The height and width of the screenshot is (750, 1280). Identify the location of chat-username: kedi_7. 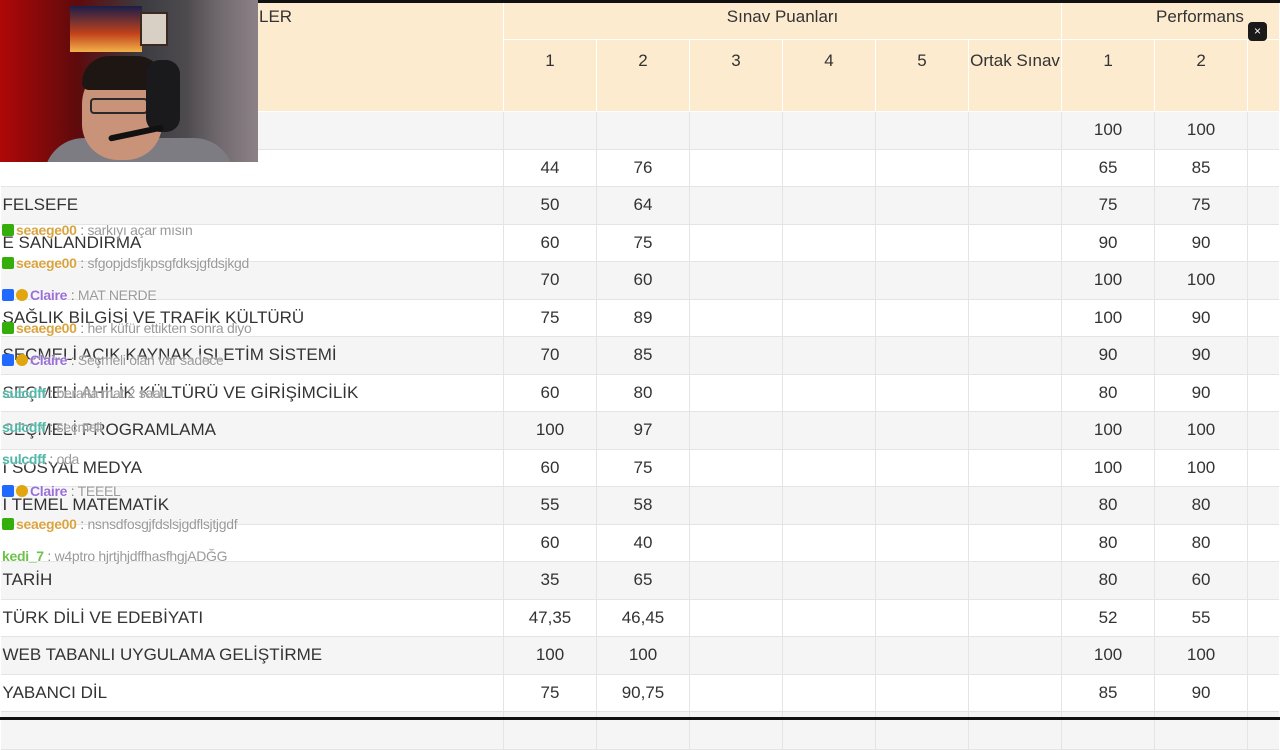
(23, 556).